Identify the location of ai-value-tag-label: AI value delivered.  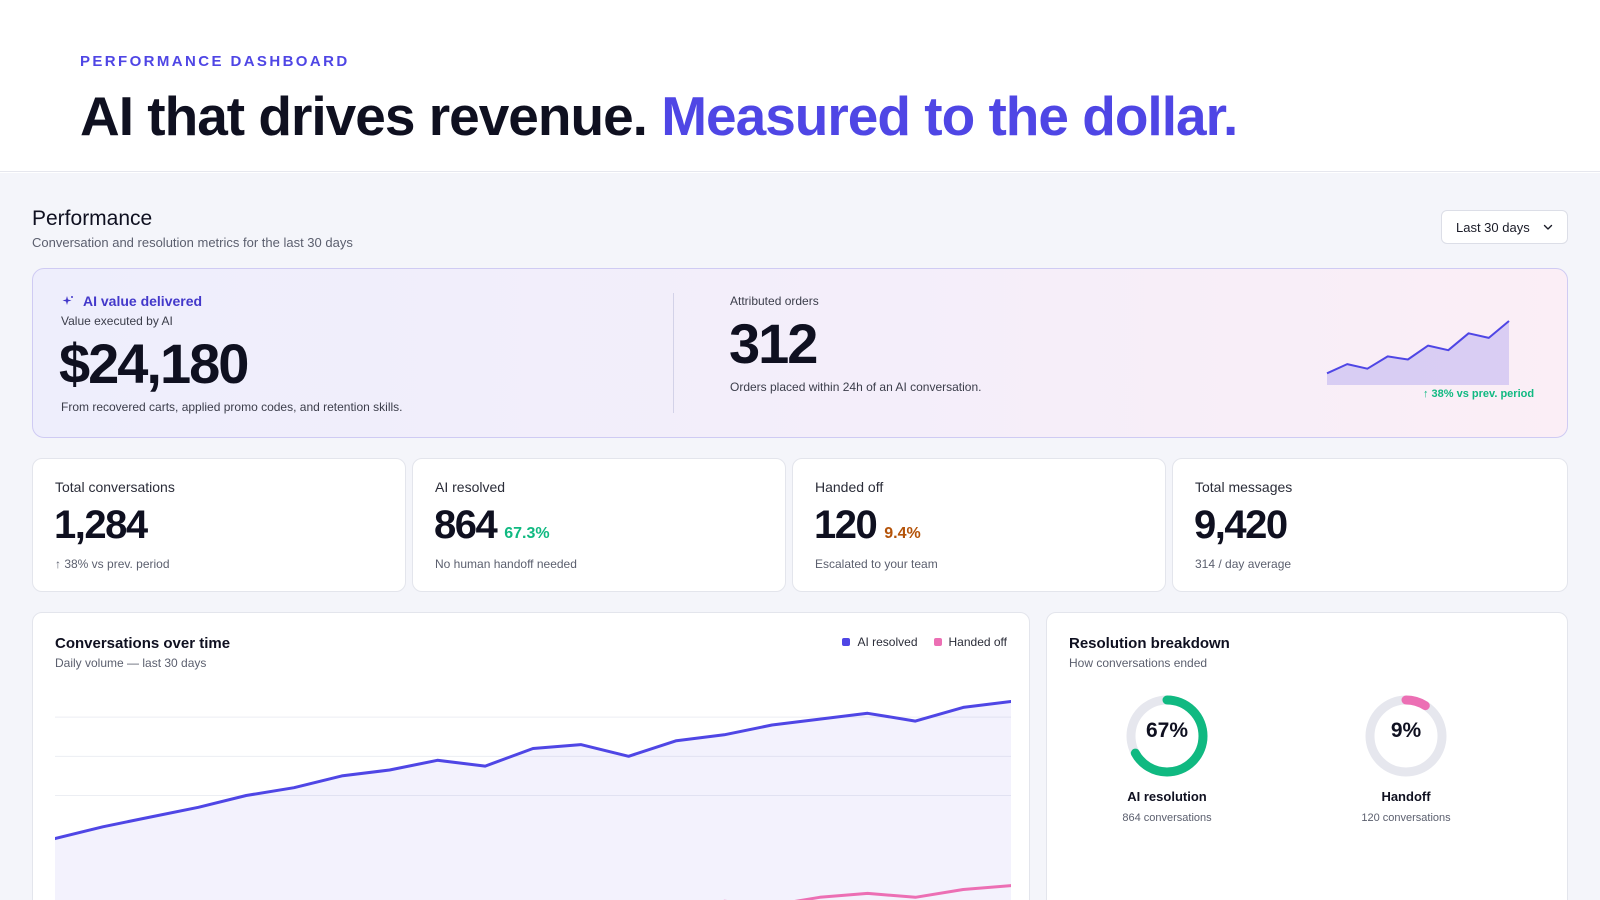
(143, 301).